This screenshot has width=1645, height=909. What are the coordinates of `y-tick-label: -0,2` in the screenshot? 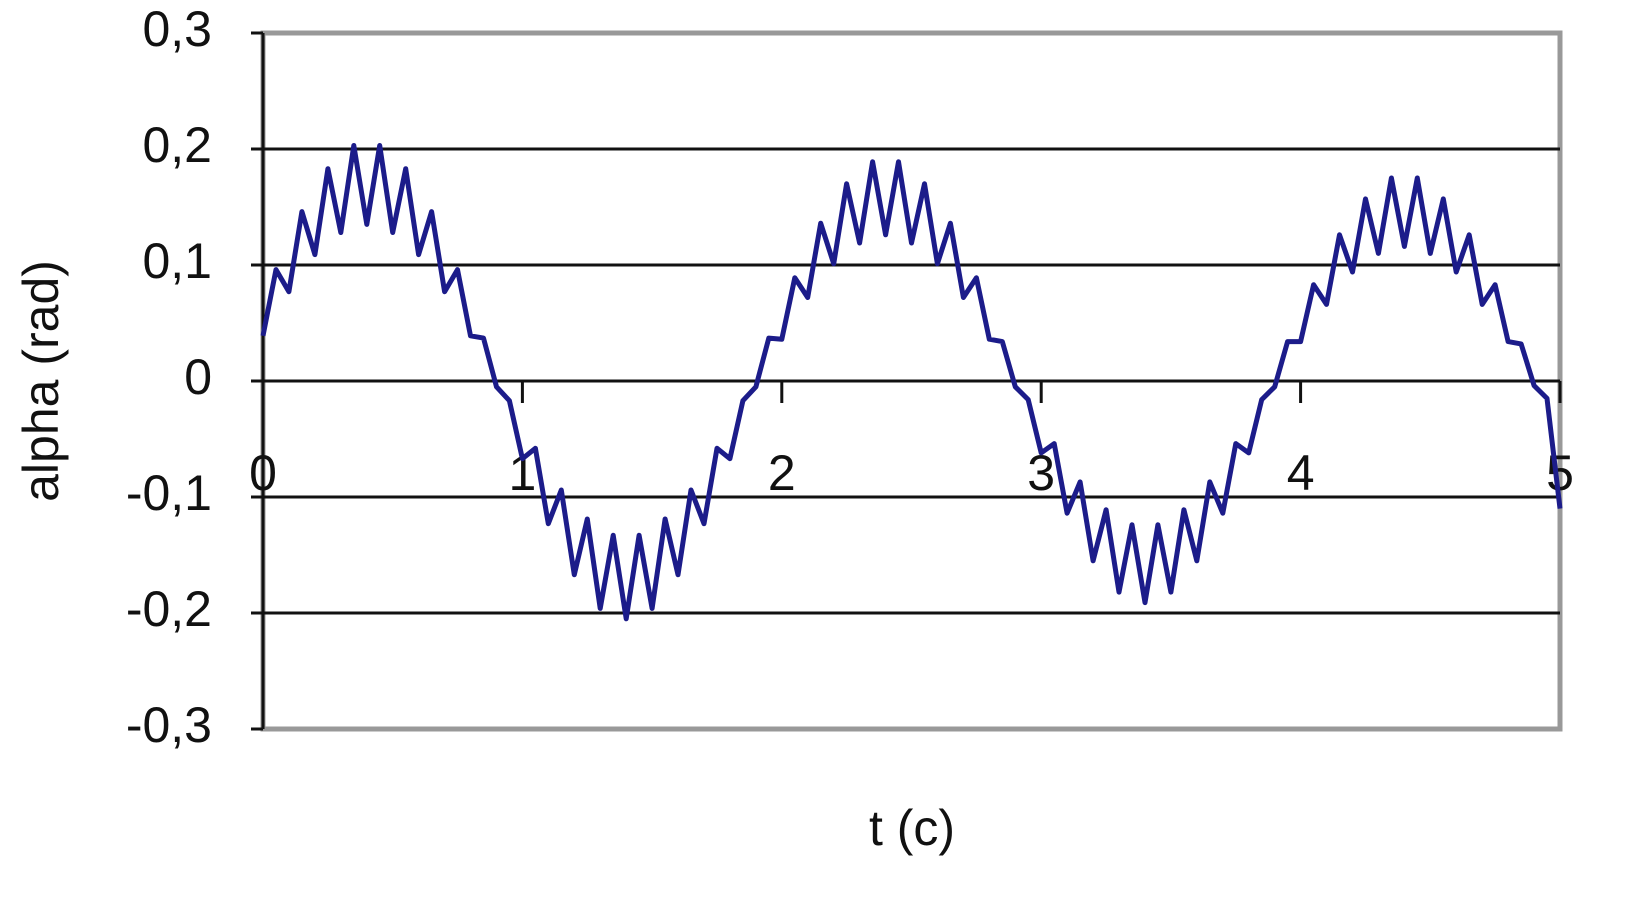 It's located at (169, 609).